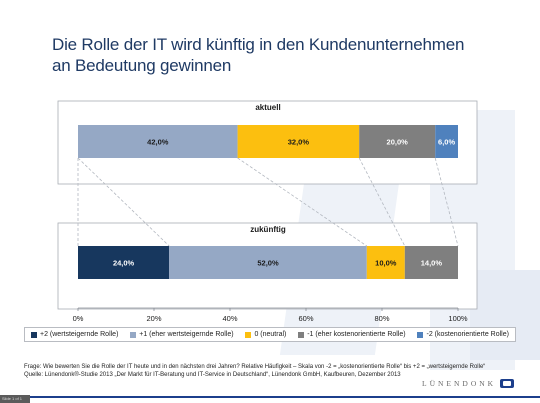  What do you see at coordinates (229, 318) in the screenshot?
I see `x-tick-label: 40%` at bounding box center [229, 318].